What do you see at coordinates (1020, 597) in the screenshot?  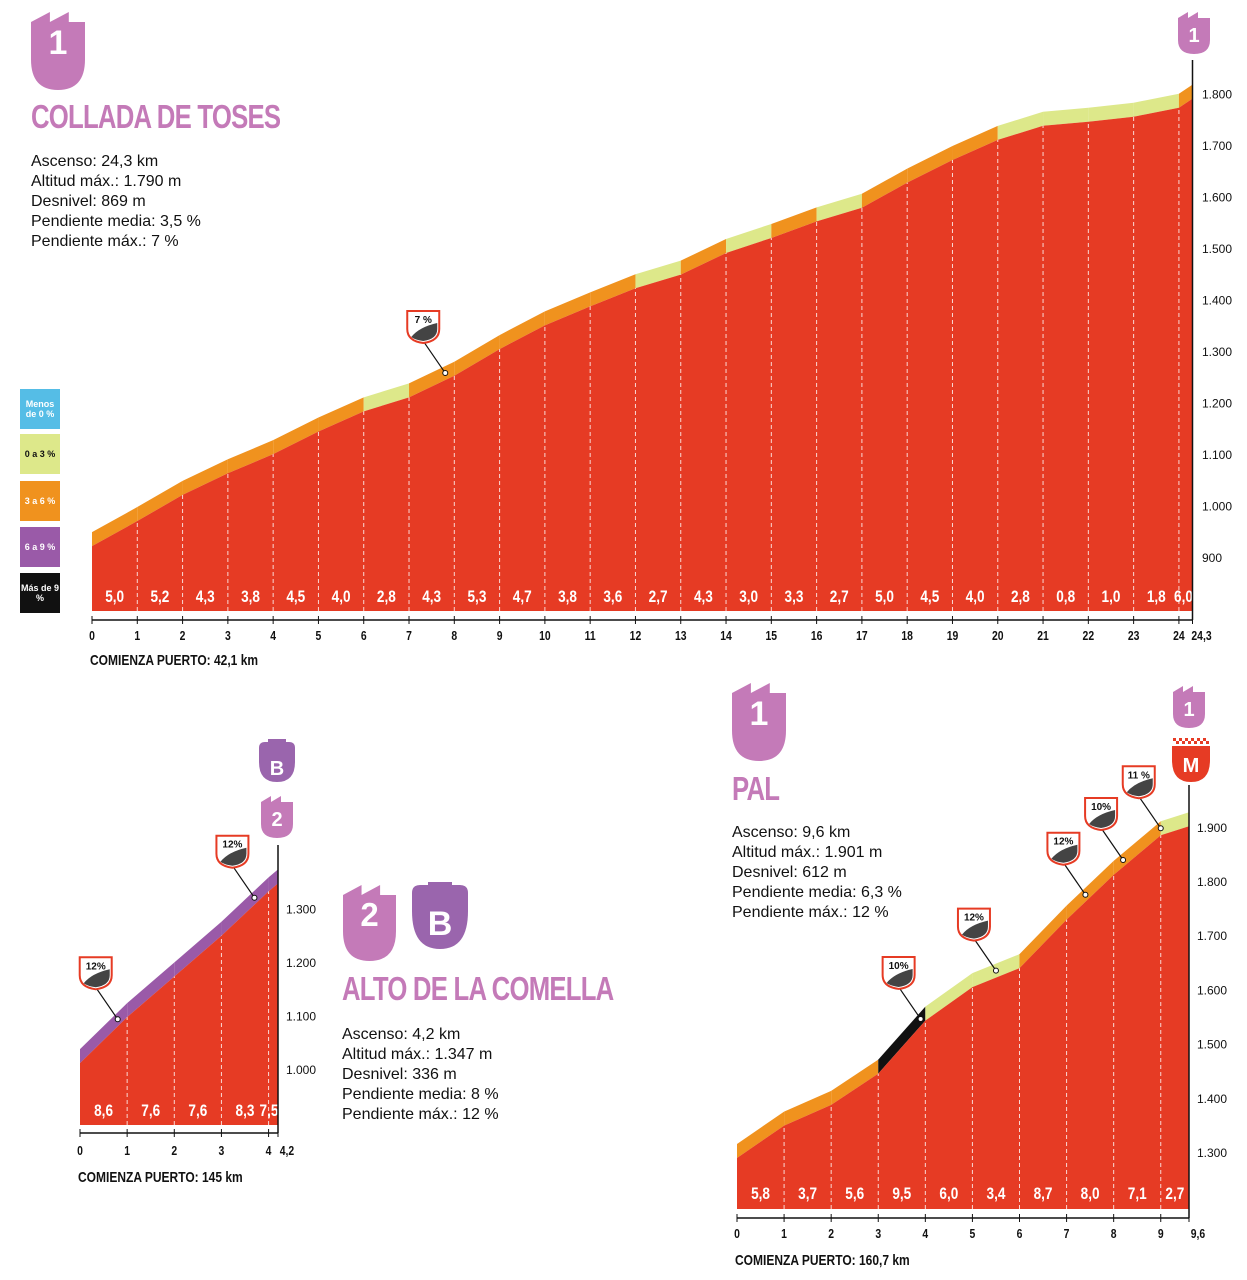 I see `grade-label: 2,8` at bounding box center [1020, 597].